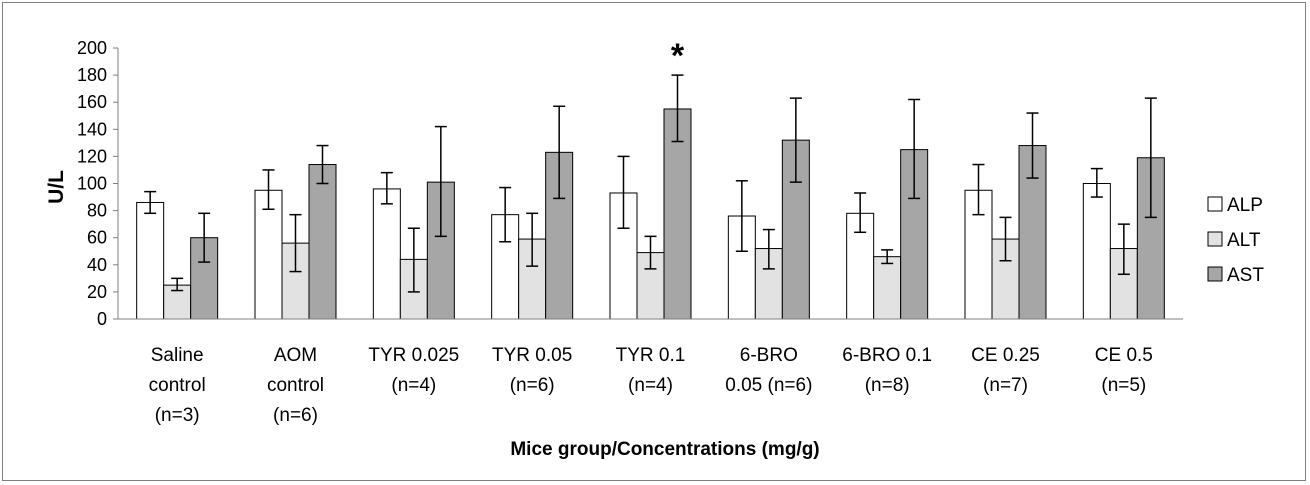  What do you see at coordinates (97, 292) in the screenshot?
I see `y-tick-label: 20` at bounding box center [97, 292].